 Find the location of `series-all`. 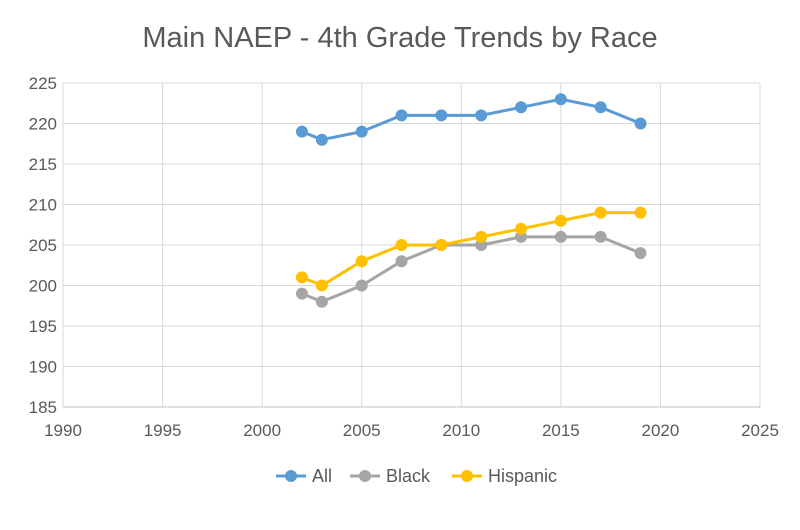

series-all is located at coordinates (471, 119).